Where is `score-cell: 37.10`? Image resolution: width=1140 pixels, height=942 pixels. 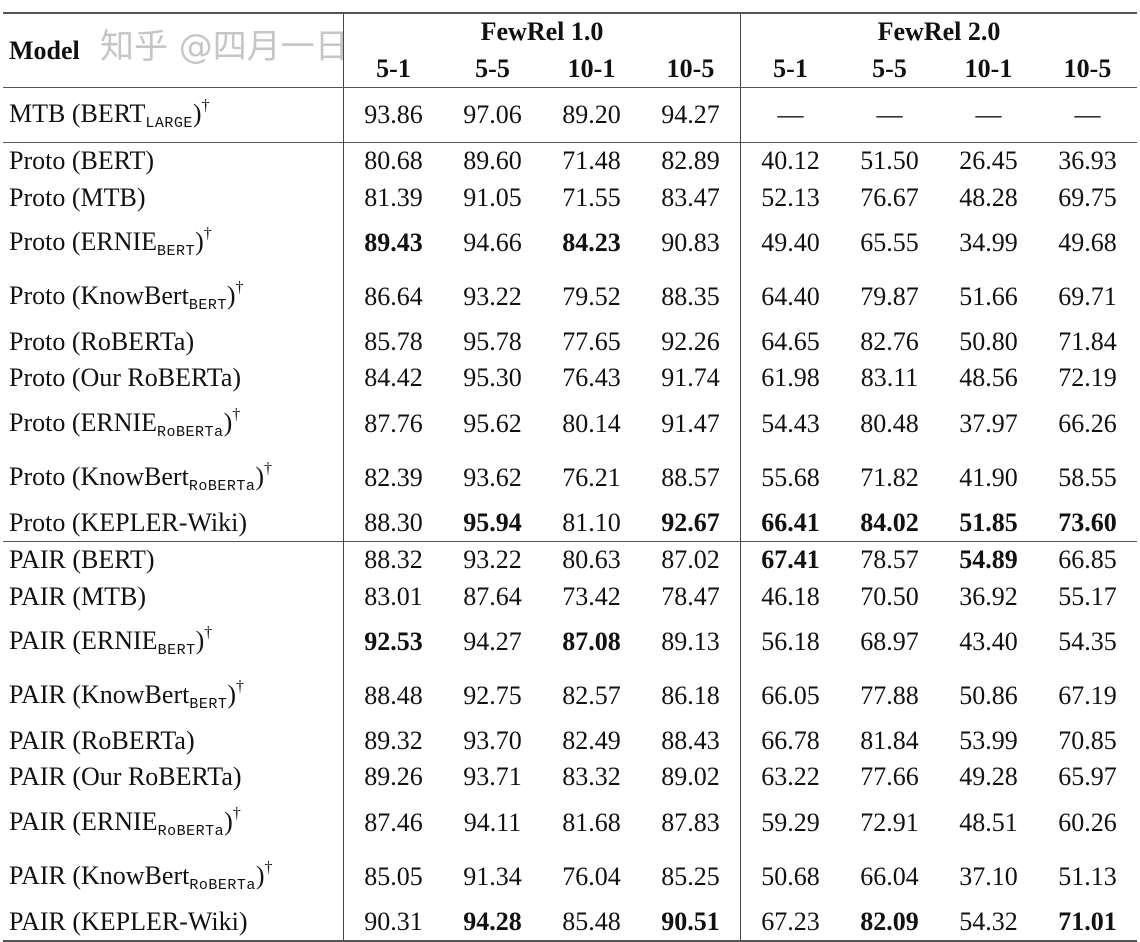 score-cell: 37.10 is located at coordinates (988, 876).